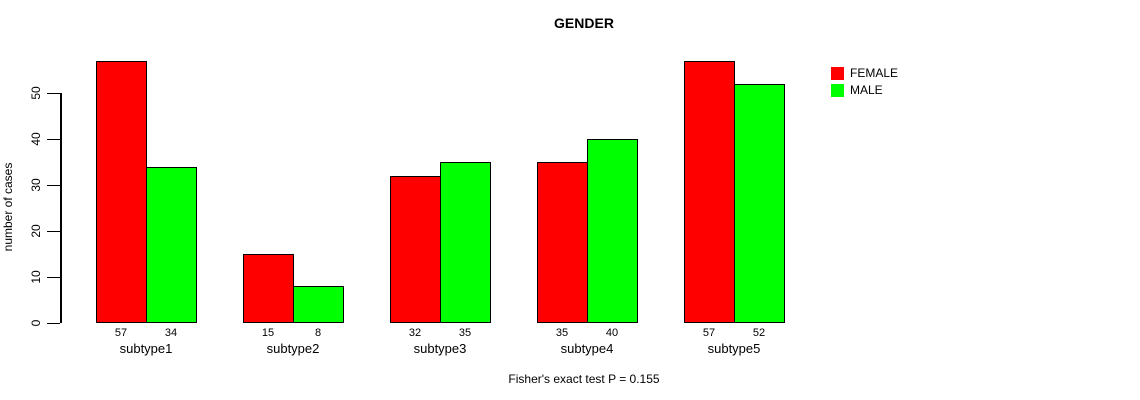 Image resolution: width=1140 pixels, height=400 pixels. I want to click on x-category-label: subtype1, so click(146, 348).